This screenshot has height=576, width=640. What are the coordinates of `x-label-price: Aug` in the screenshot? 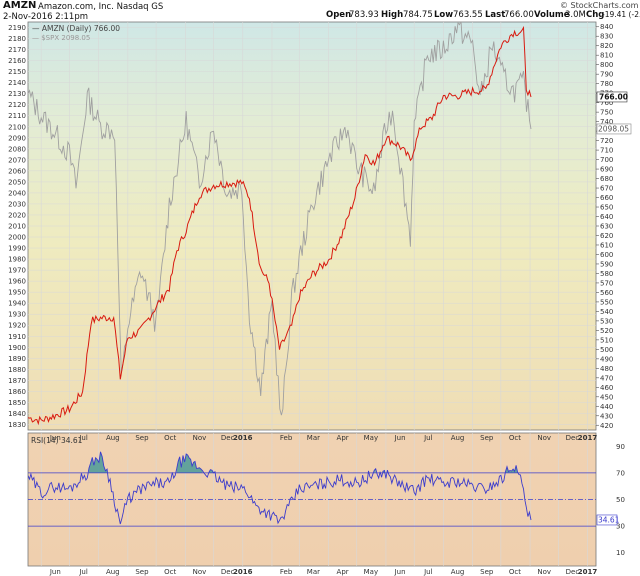 It's located at (113, 438).